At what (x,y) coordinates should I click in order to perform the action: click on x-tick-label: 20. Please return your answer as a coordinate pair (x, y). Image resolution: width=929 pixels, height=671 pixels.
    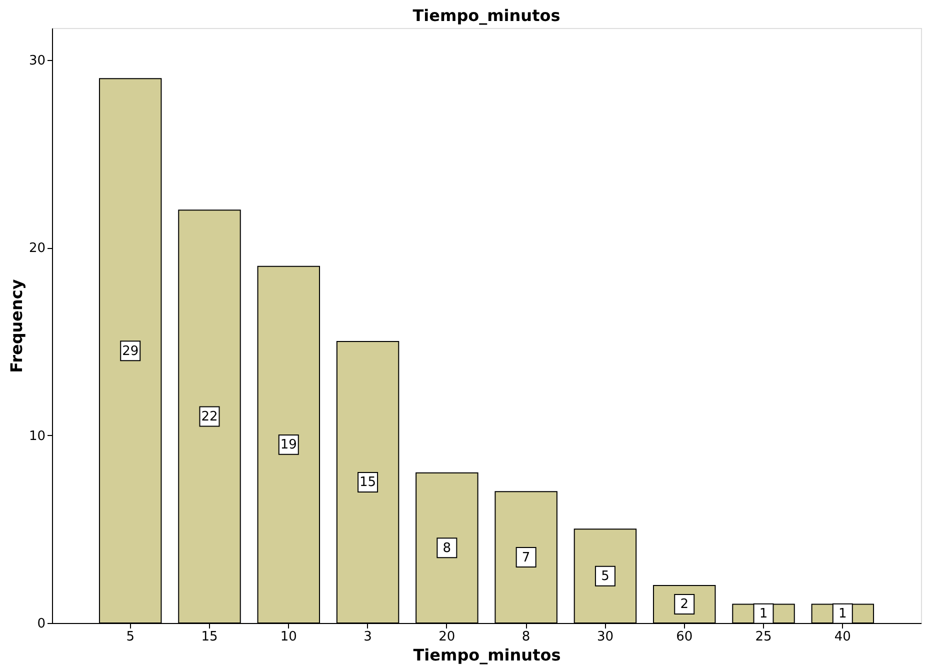
    Looking at the image, I should click on (447, 637).